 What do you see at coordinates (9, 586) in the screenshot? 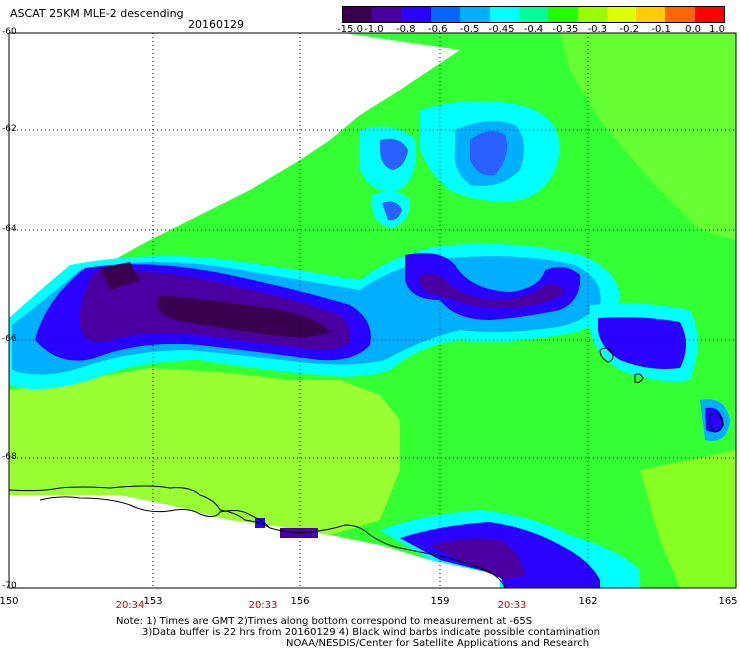
I see `lat-label: -70` at bounding box center [9, 586].